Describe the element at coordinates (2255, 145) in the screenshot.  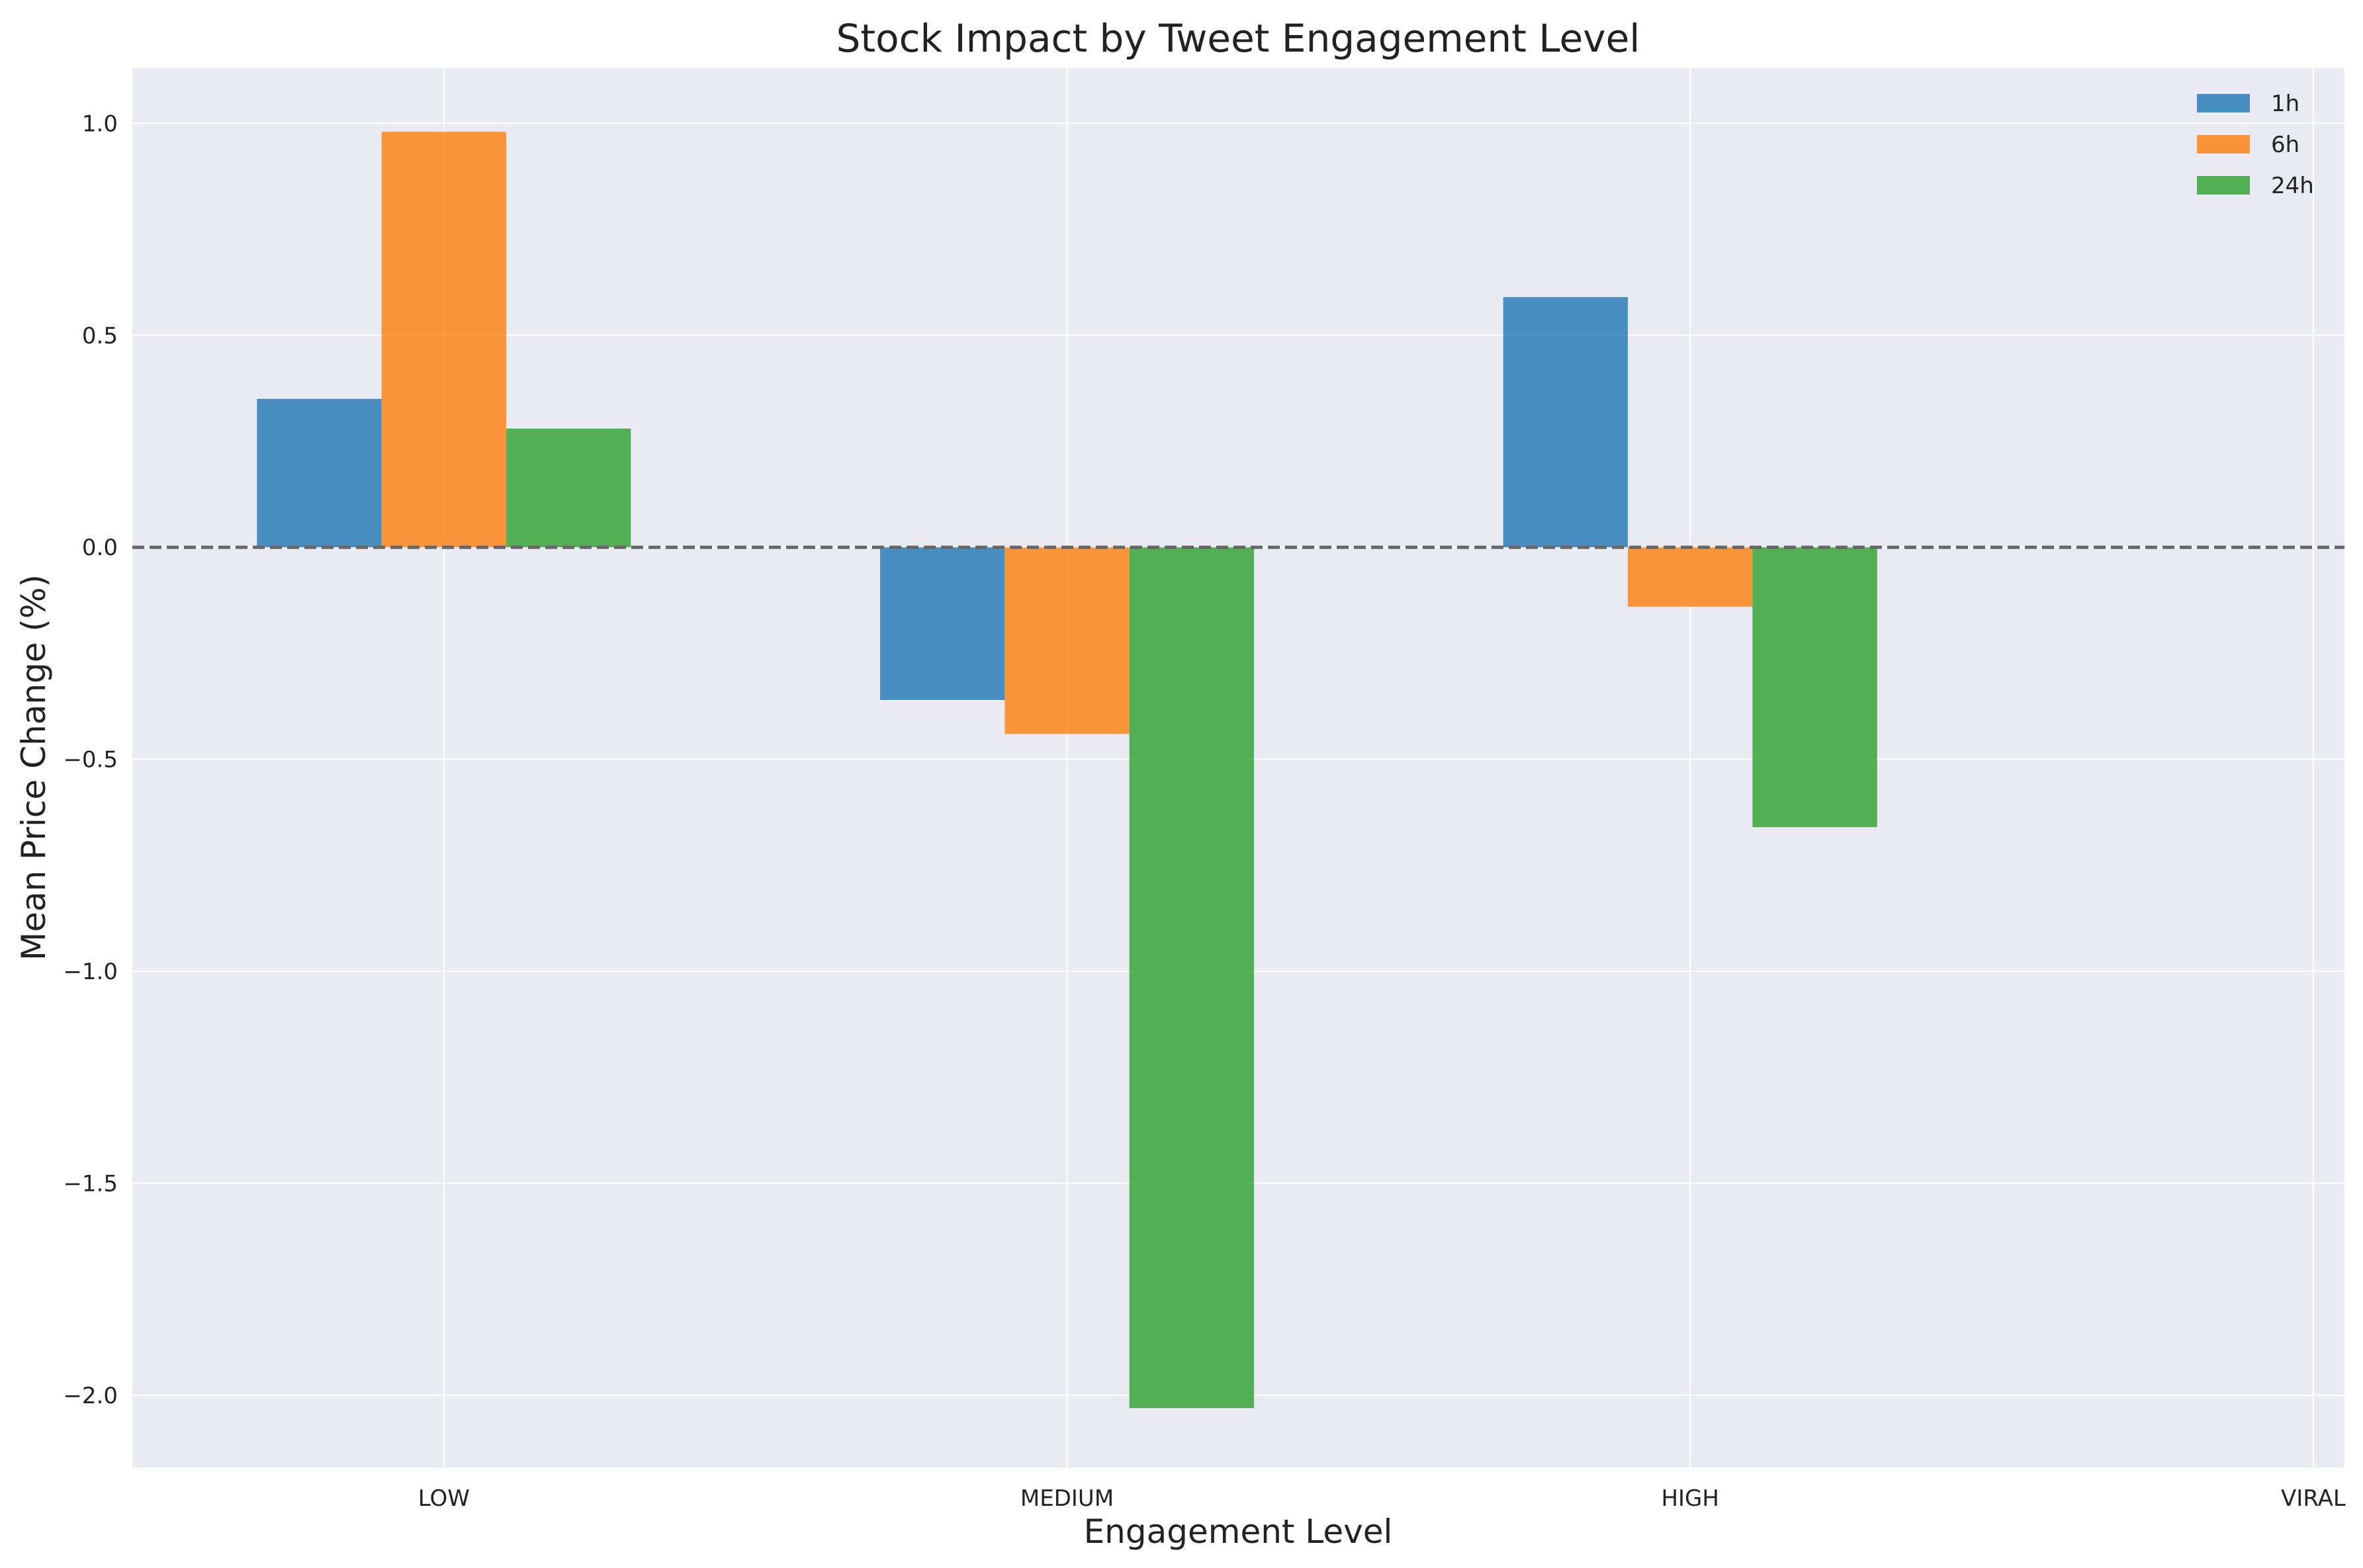
I see `legend: 1h 6h 24h` at that location.